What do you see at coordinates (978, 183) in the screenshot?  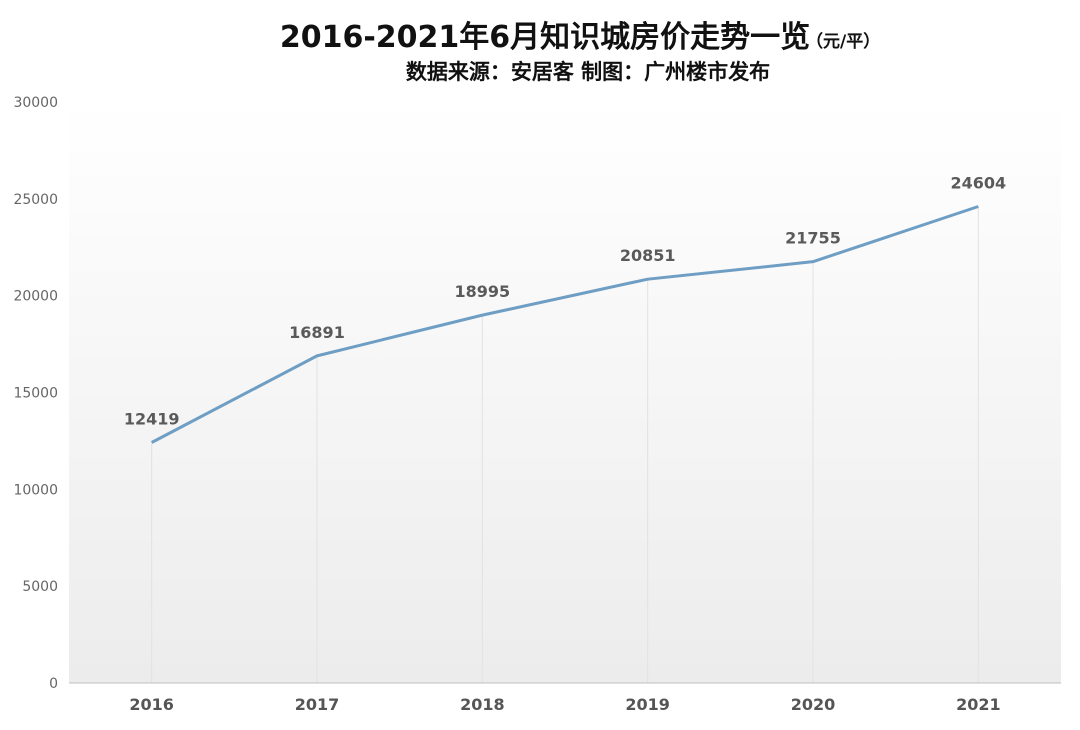 I see `data-label: 24604` at bounding box center [978, 183].